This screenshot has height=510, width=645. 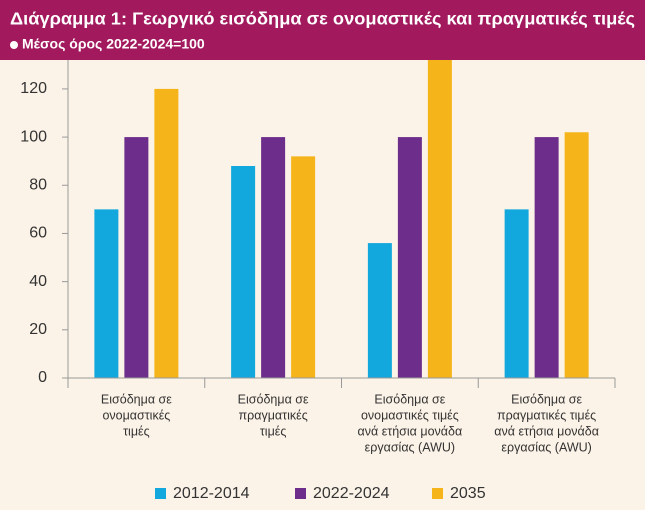 What do you see at coordinates (14, 45) in the screenshot?
I see `bullet` at bounding box center [14, 45].